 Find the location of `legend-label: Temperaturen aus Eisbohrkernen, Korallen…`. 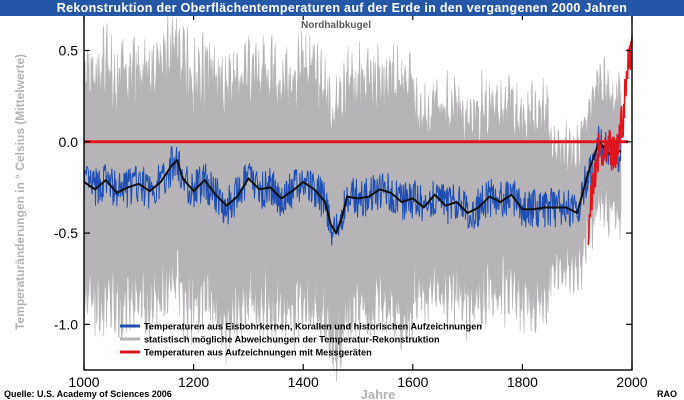

legend-label: Temperaturen aus Eisbohrkernen, Korallen… is located at coordinates (313, 327).